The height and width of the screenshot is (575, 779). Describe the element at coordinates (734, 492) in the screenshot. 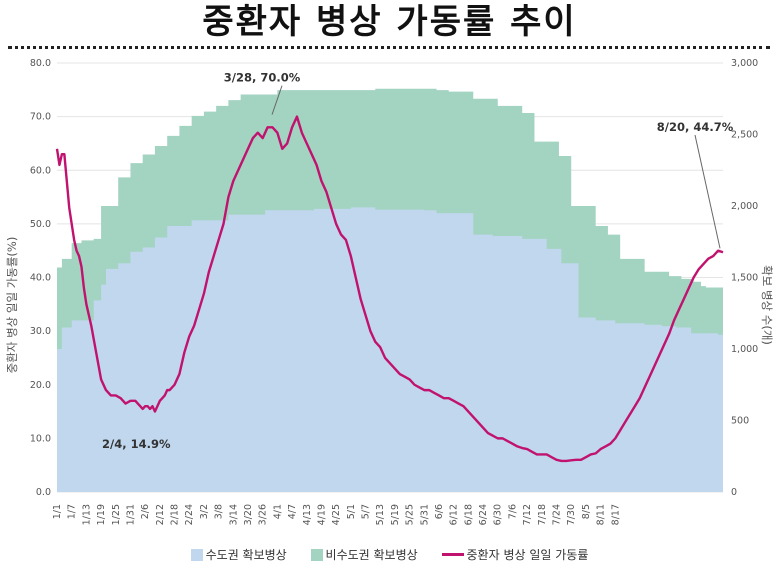

I see `y2-tick-label: 0` at that location.